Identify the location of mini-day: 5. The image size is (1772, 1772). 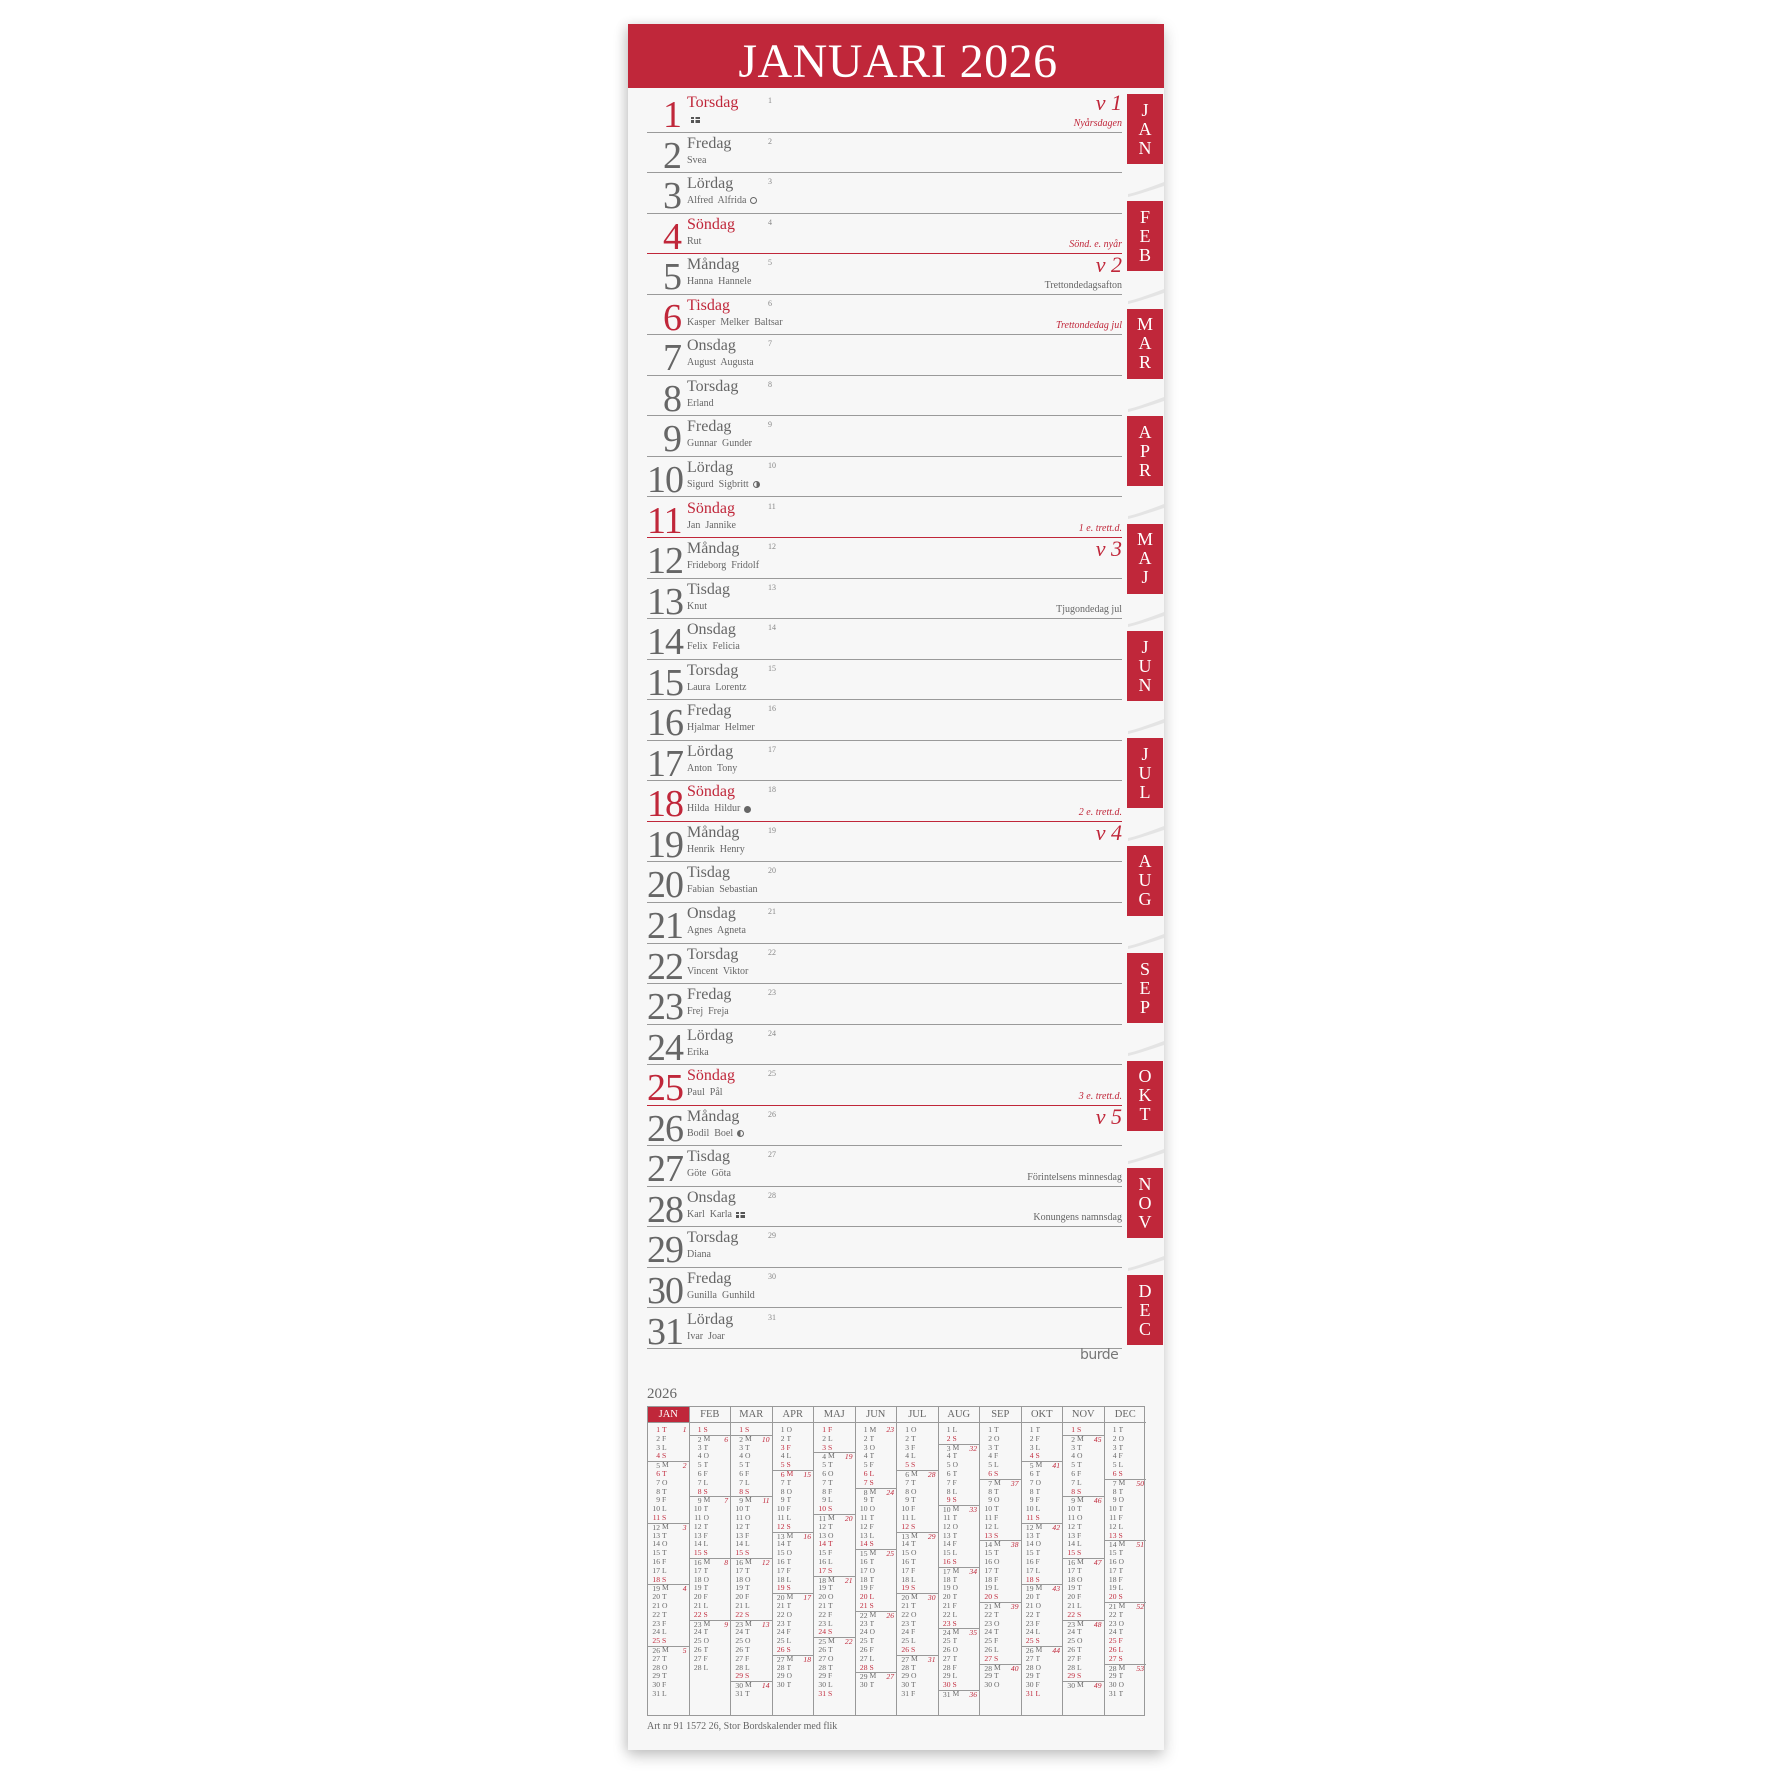
(876, 1465).